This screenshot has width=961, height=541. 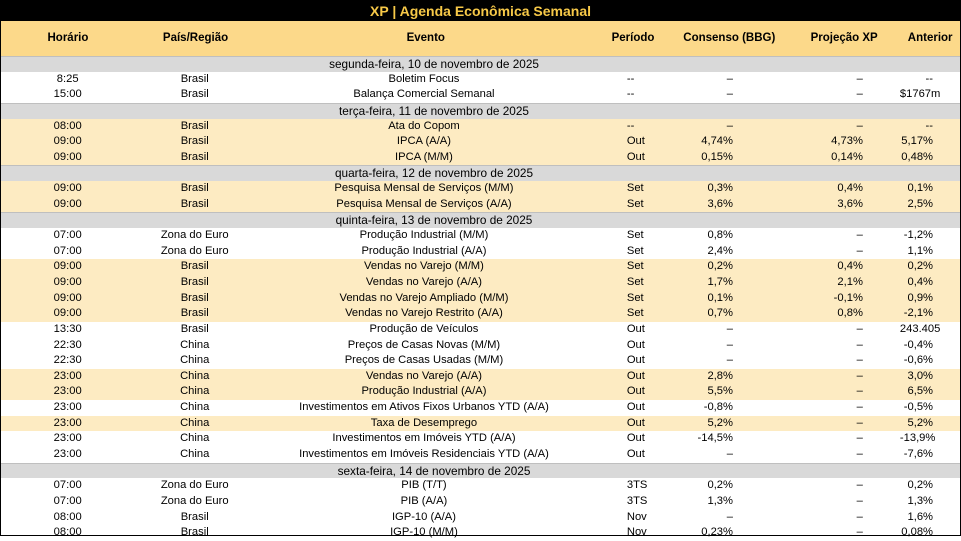 I want to click on cell-periodo: --, so click(x=630, y=78).